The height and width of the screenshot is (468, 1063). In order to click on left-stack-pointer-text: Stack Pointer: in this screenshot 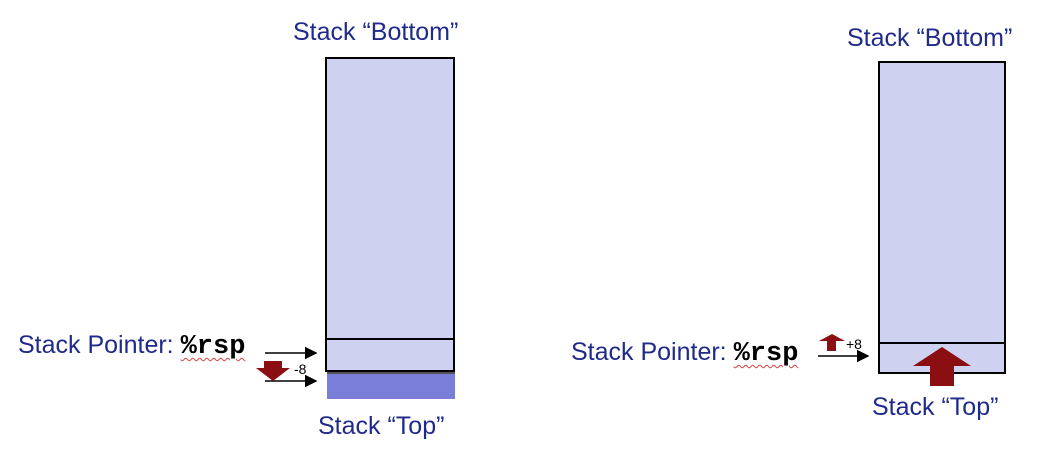, I will do `click(96, 345)`.